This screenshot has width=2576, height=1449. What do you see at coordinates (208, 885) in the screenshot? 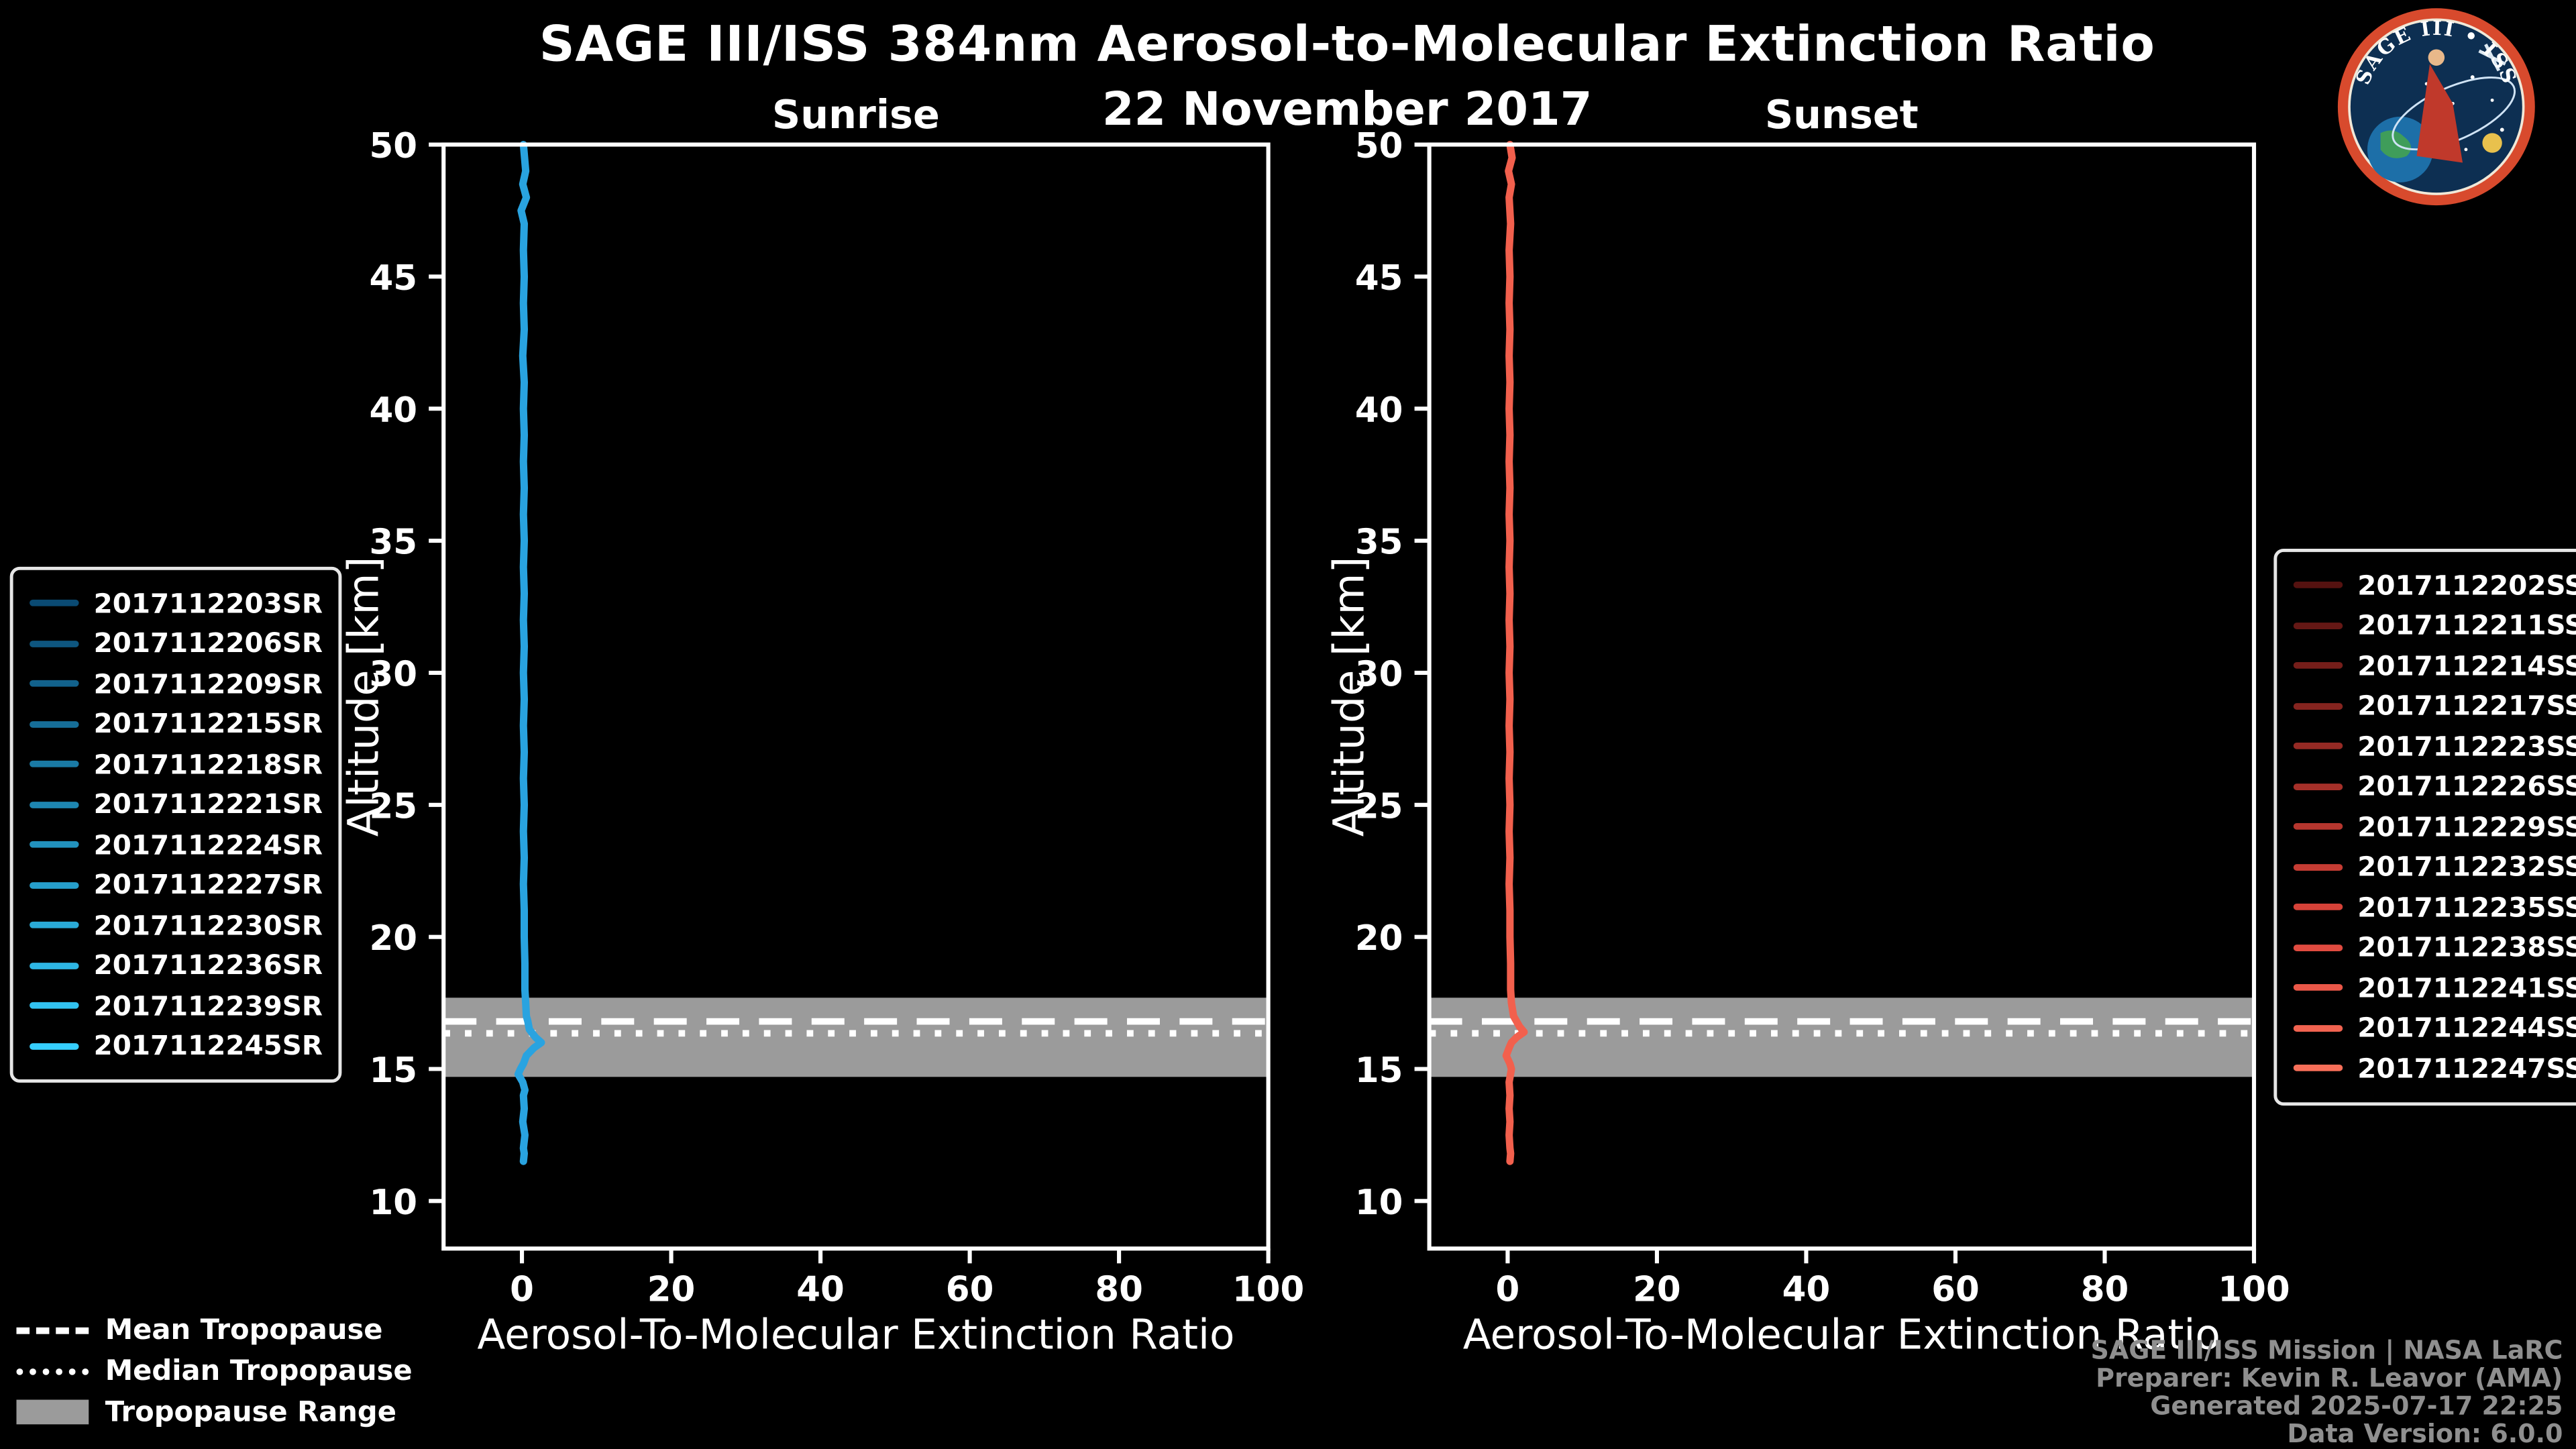
I see `legend-item-label: 2017112227SR` at bounding box center [208, 885].